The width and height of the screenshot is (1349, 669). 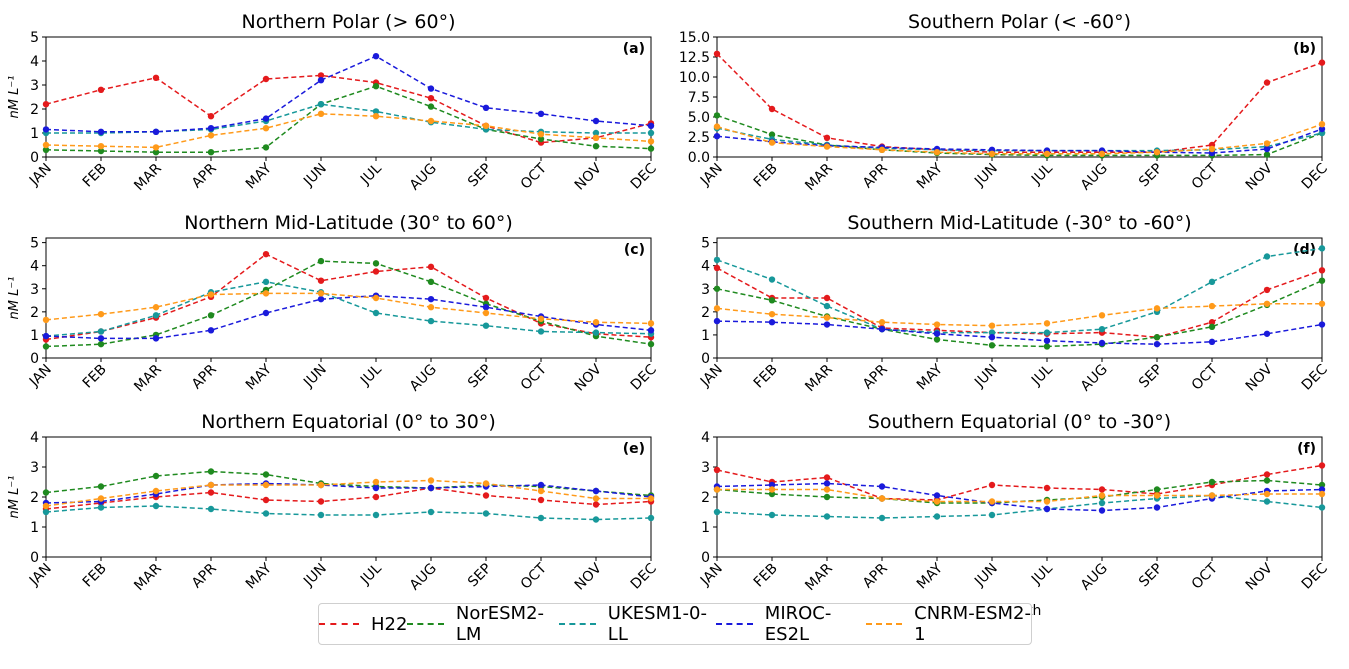 What do you see at coordinates (34, 336) in the screenshot?
I see `y-tick-label: 1` at bounding box center [34, 336].